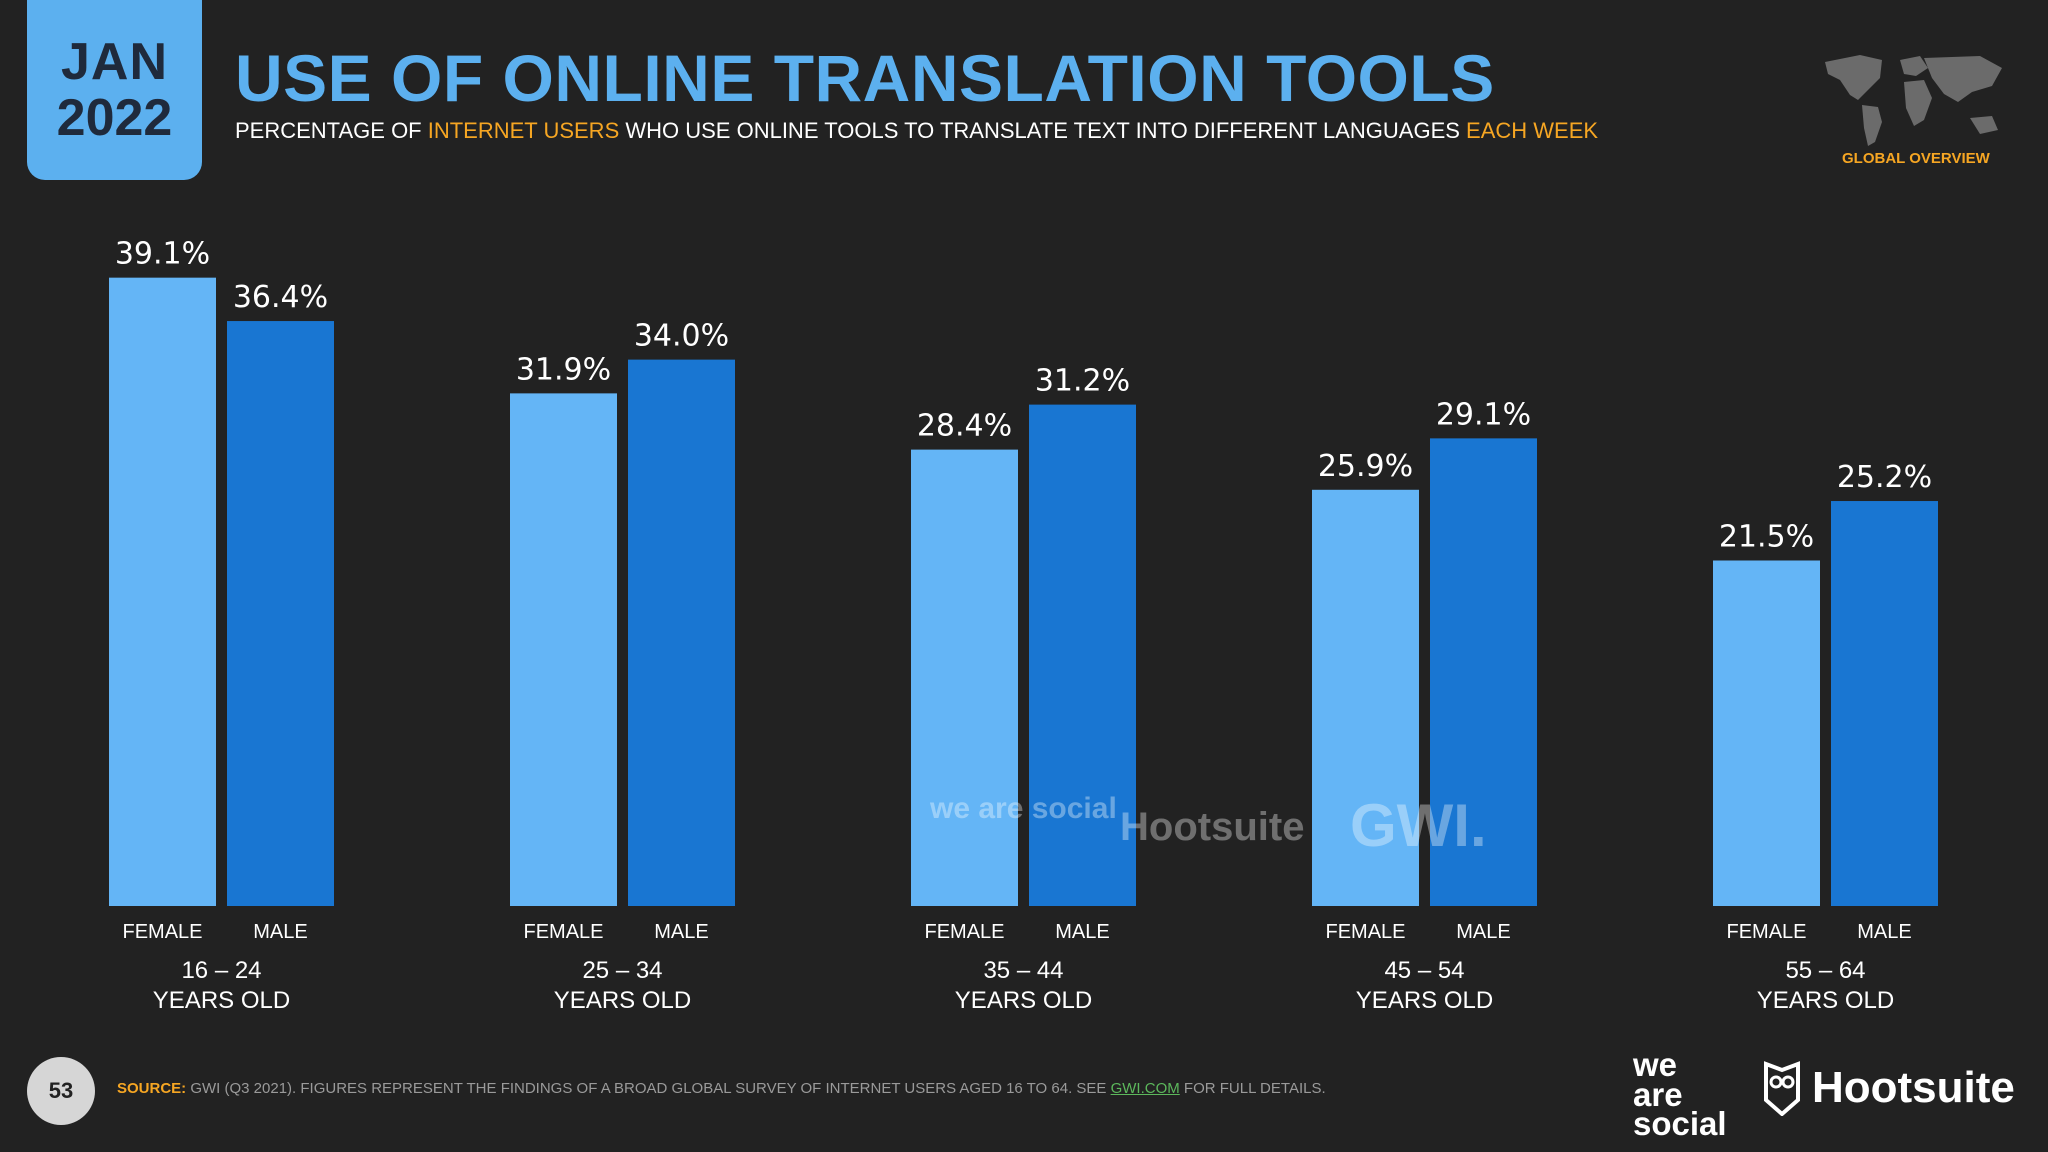  Describe the element at coordinates (681, 336) in the screenshot. I see `data-label-male-1: 34.0%` at that location.